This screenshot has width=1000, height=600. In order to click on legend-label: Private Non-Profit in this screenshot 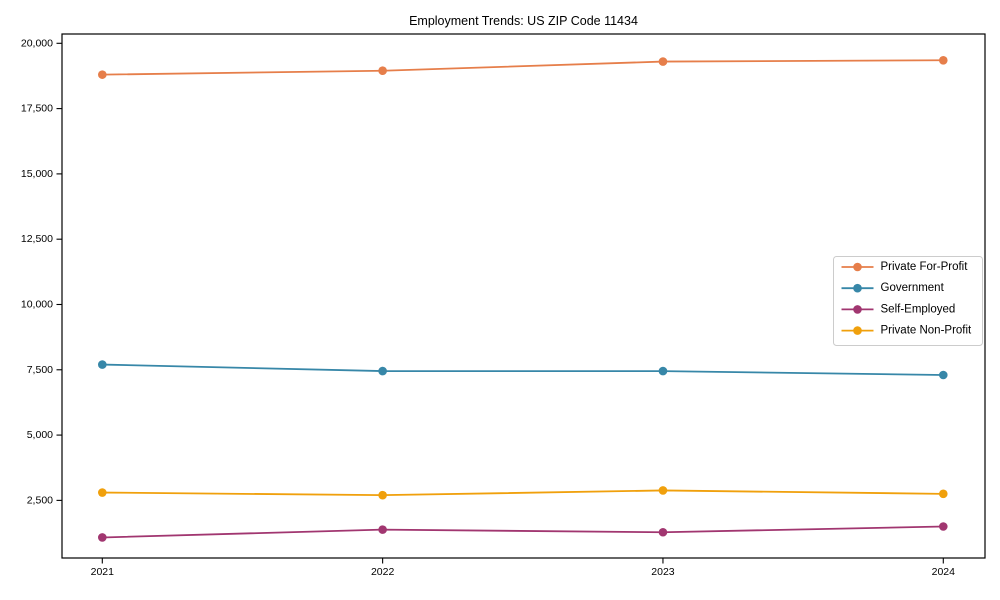, I will do `click(927, 331)`.